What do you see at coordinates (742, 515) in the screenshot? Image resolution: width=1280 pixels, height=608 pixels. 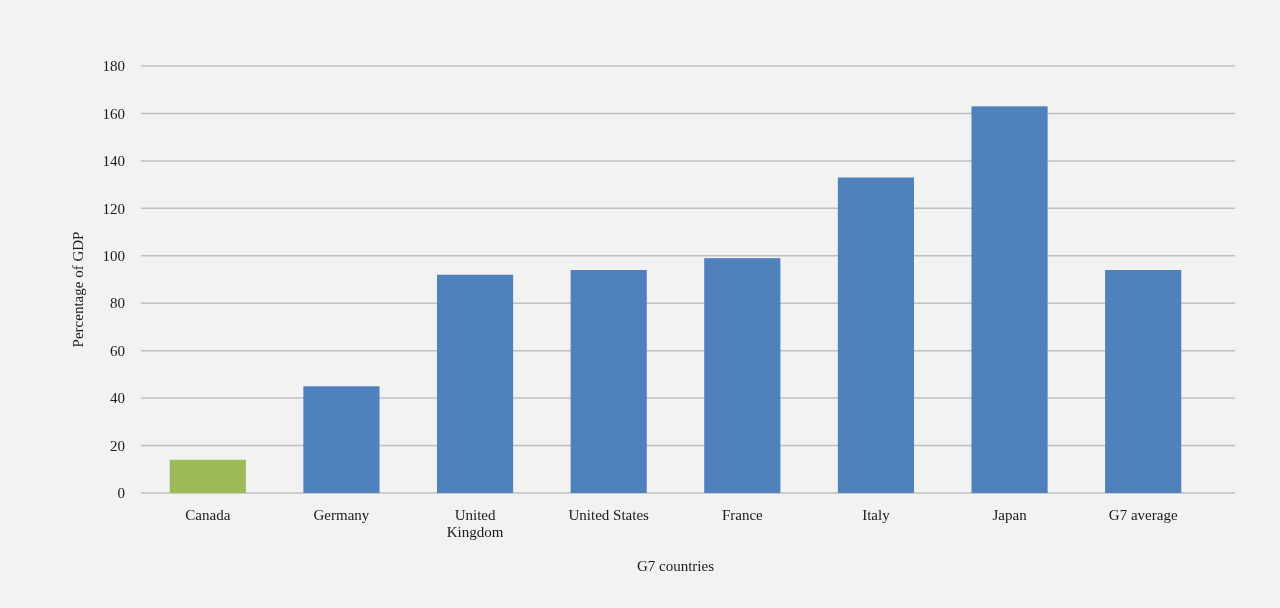 I see `x-tick-label: France` at bounding box center [742, 515].